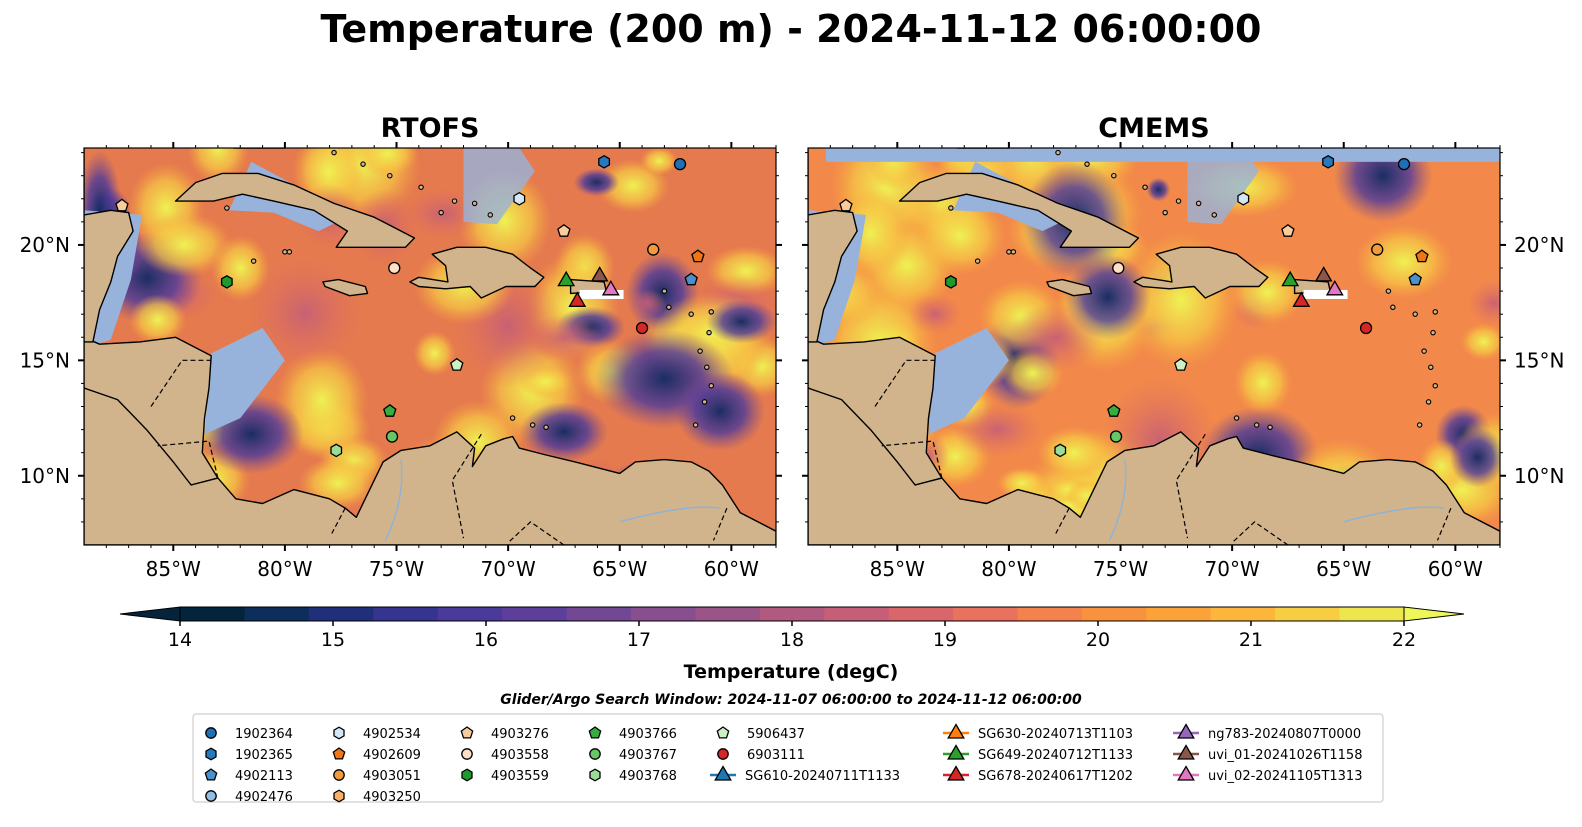 This screenshot has width=1582, height=827. I want to click on colorbar-tick-label: 16, so click(486, 640).